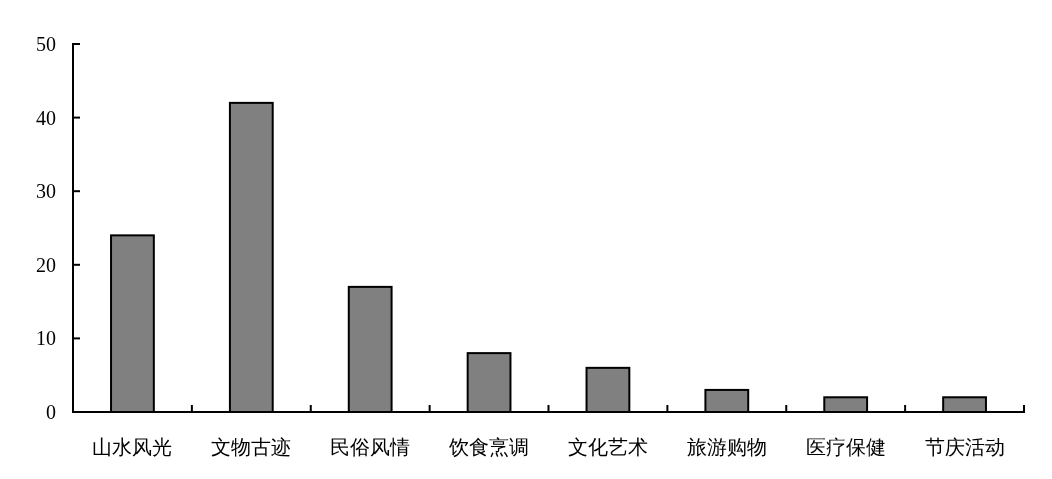 This screenshot has width=1052, height=479. What do you see at coordinates (370, 447) in the screenshot?
I see `x-tick-label: 民俗风情` at bounding box center [370, 447].